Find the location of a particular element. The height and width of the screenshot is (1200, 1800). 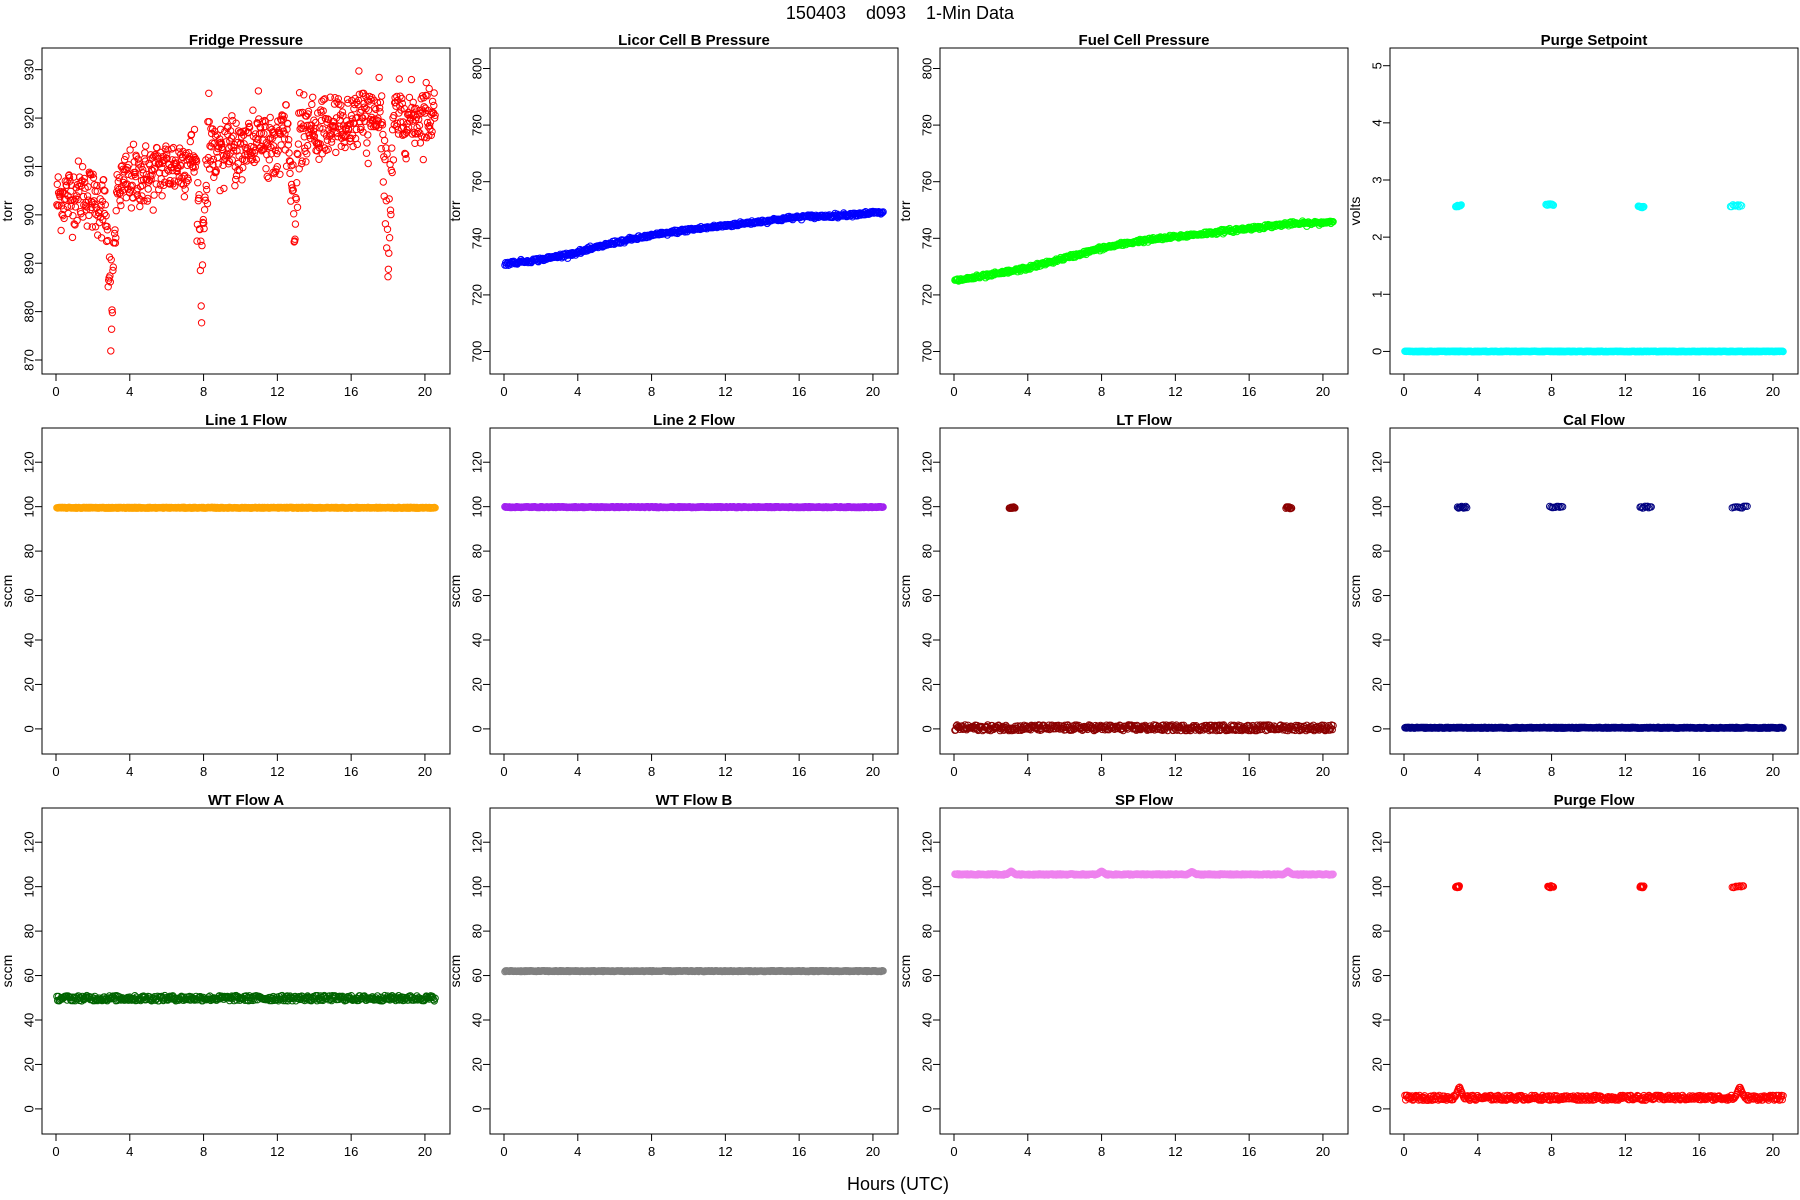

y-tick-label: 4 is located at coordinates (1376, 122).